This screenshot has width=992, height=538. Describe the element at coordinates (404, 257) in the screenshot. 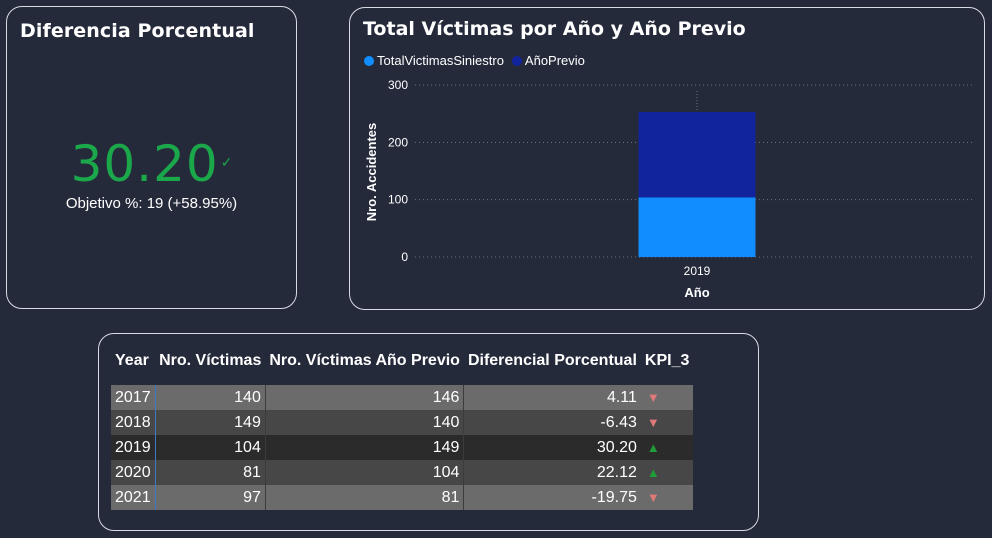

I see `y-tick-label: 0` at that location.